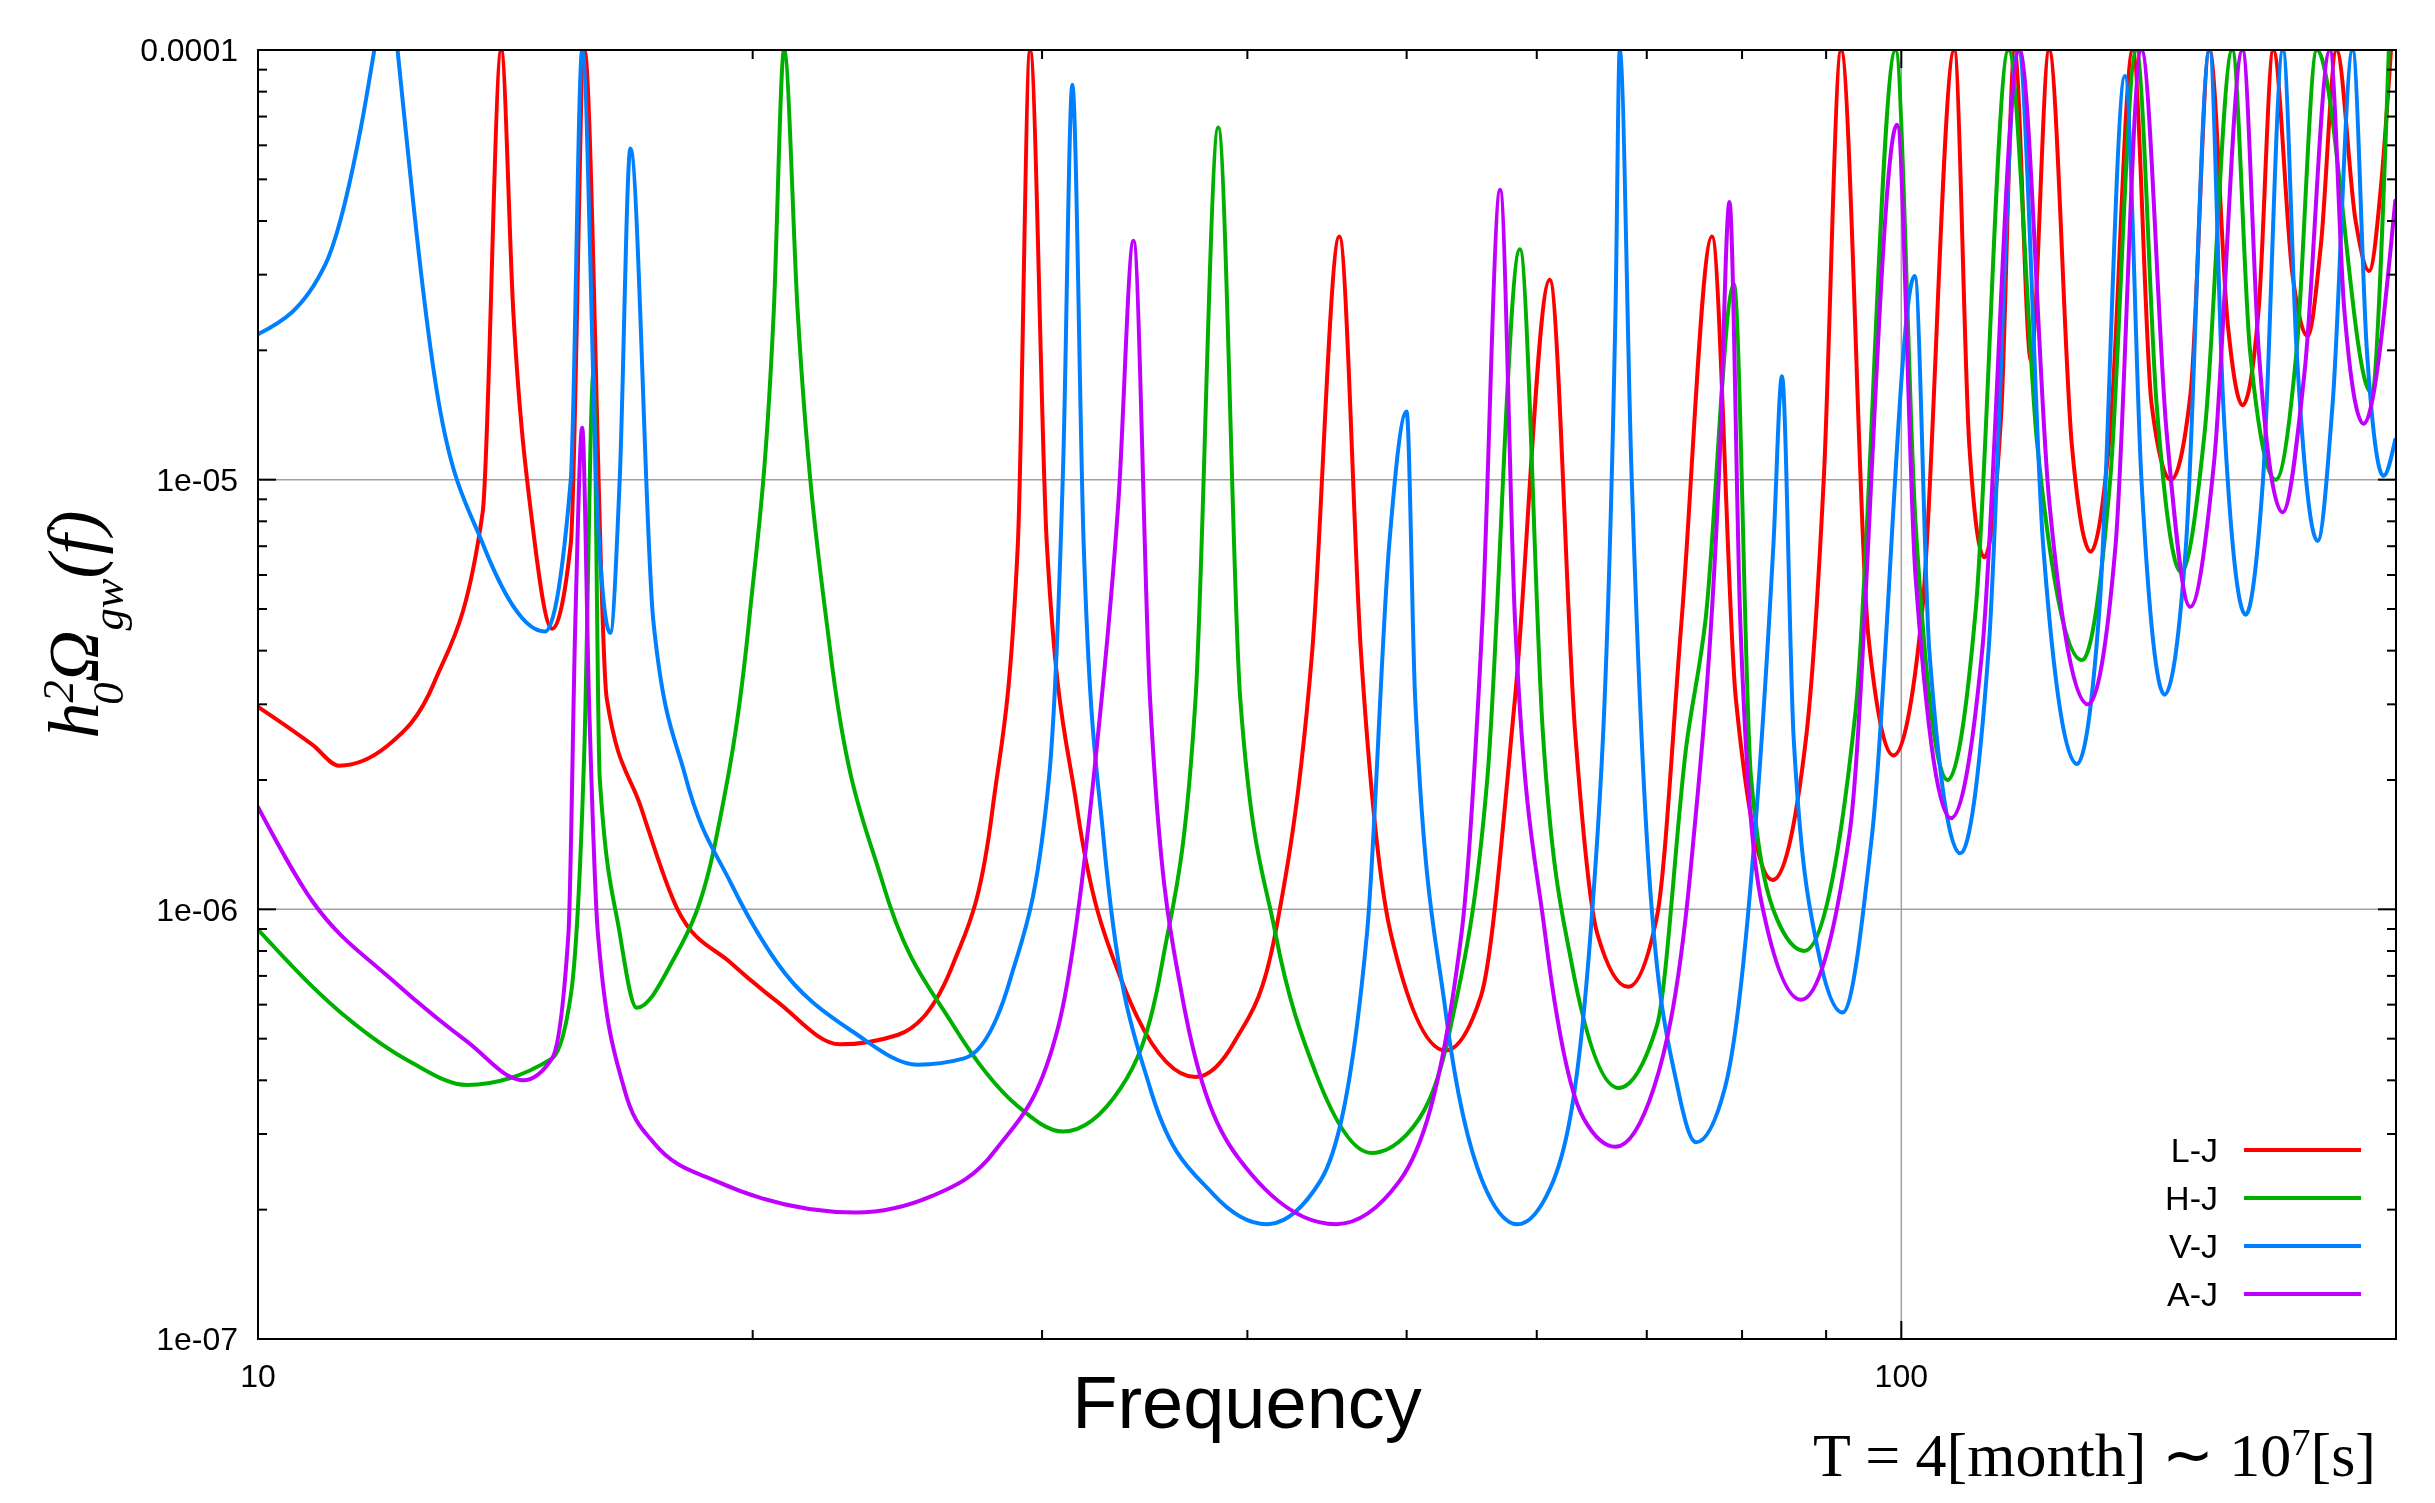 This screenshot has height=1503, width=2435. Describe the element at coordinates (197, 909) in the screenshot. I see `y-tick-label: 1e-06` at that location.